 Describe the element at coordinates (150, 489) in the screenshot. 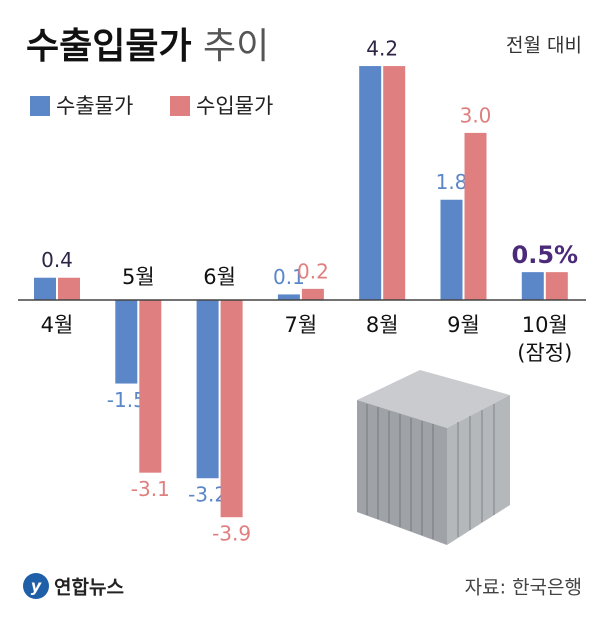

I see `data-label: -3.1` at that location.